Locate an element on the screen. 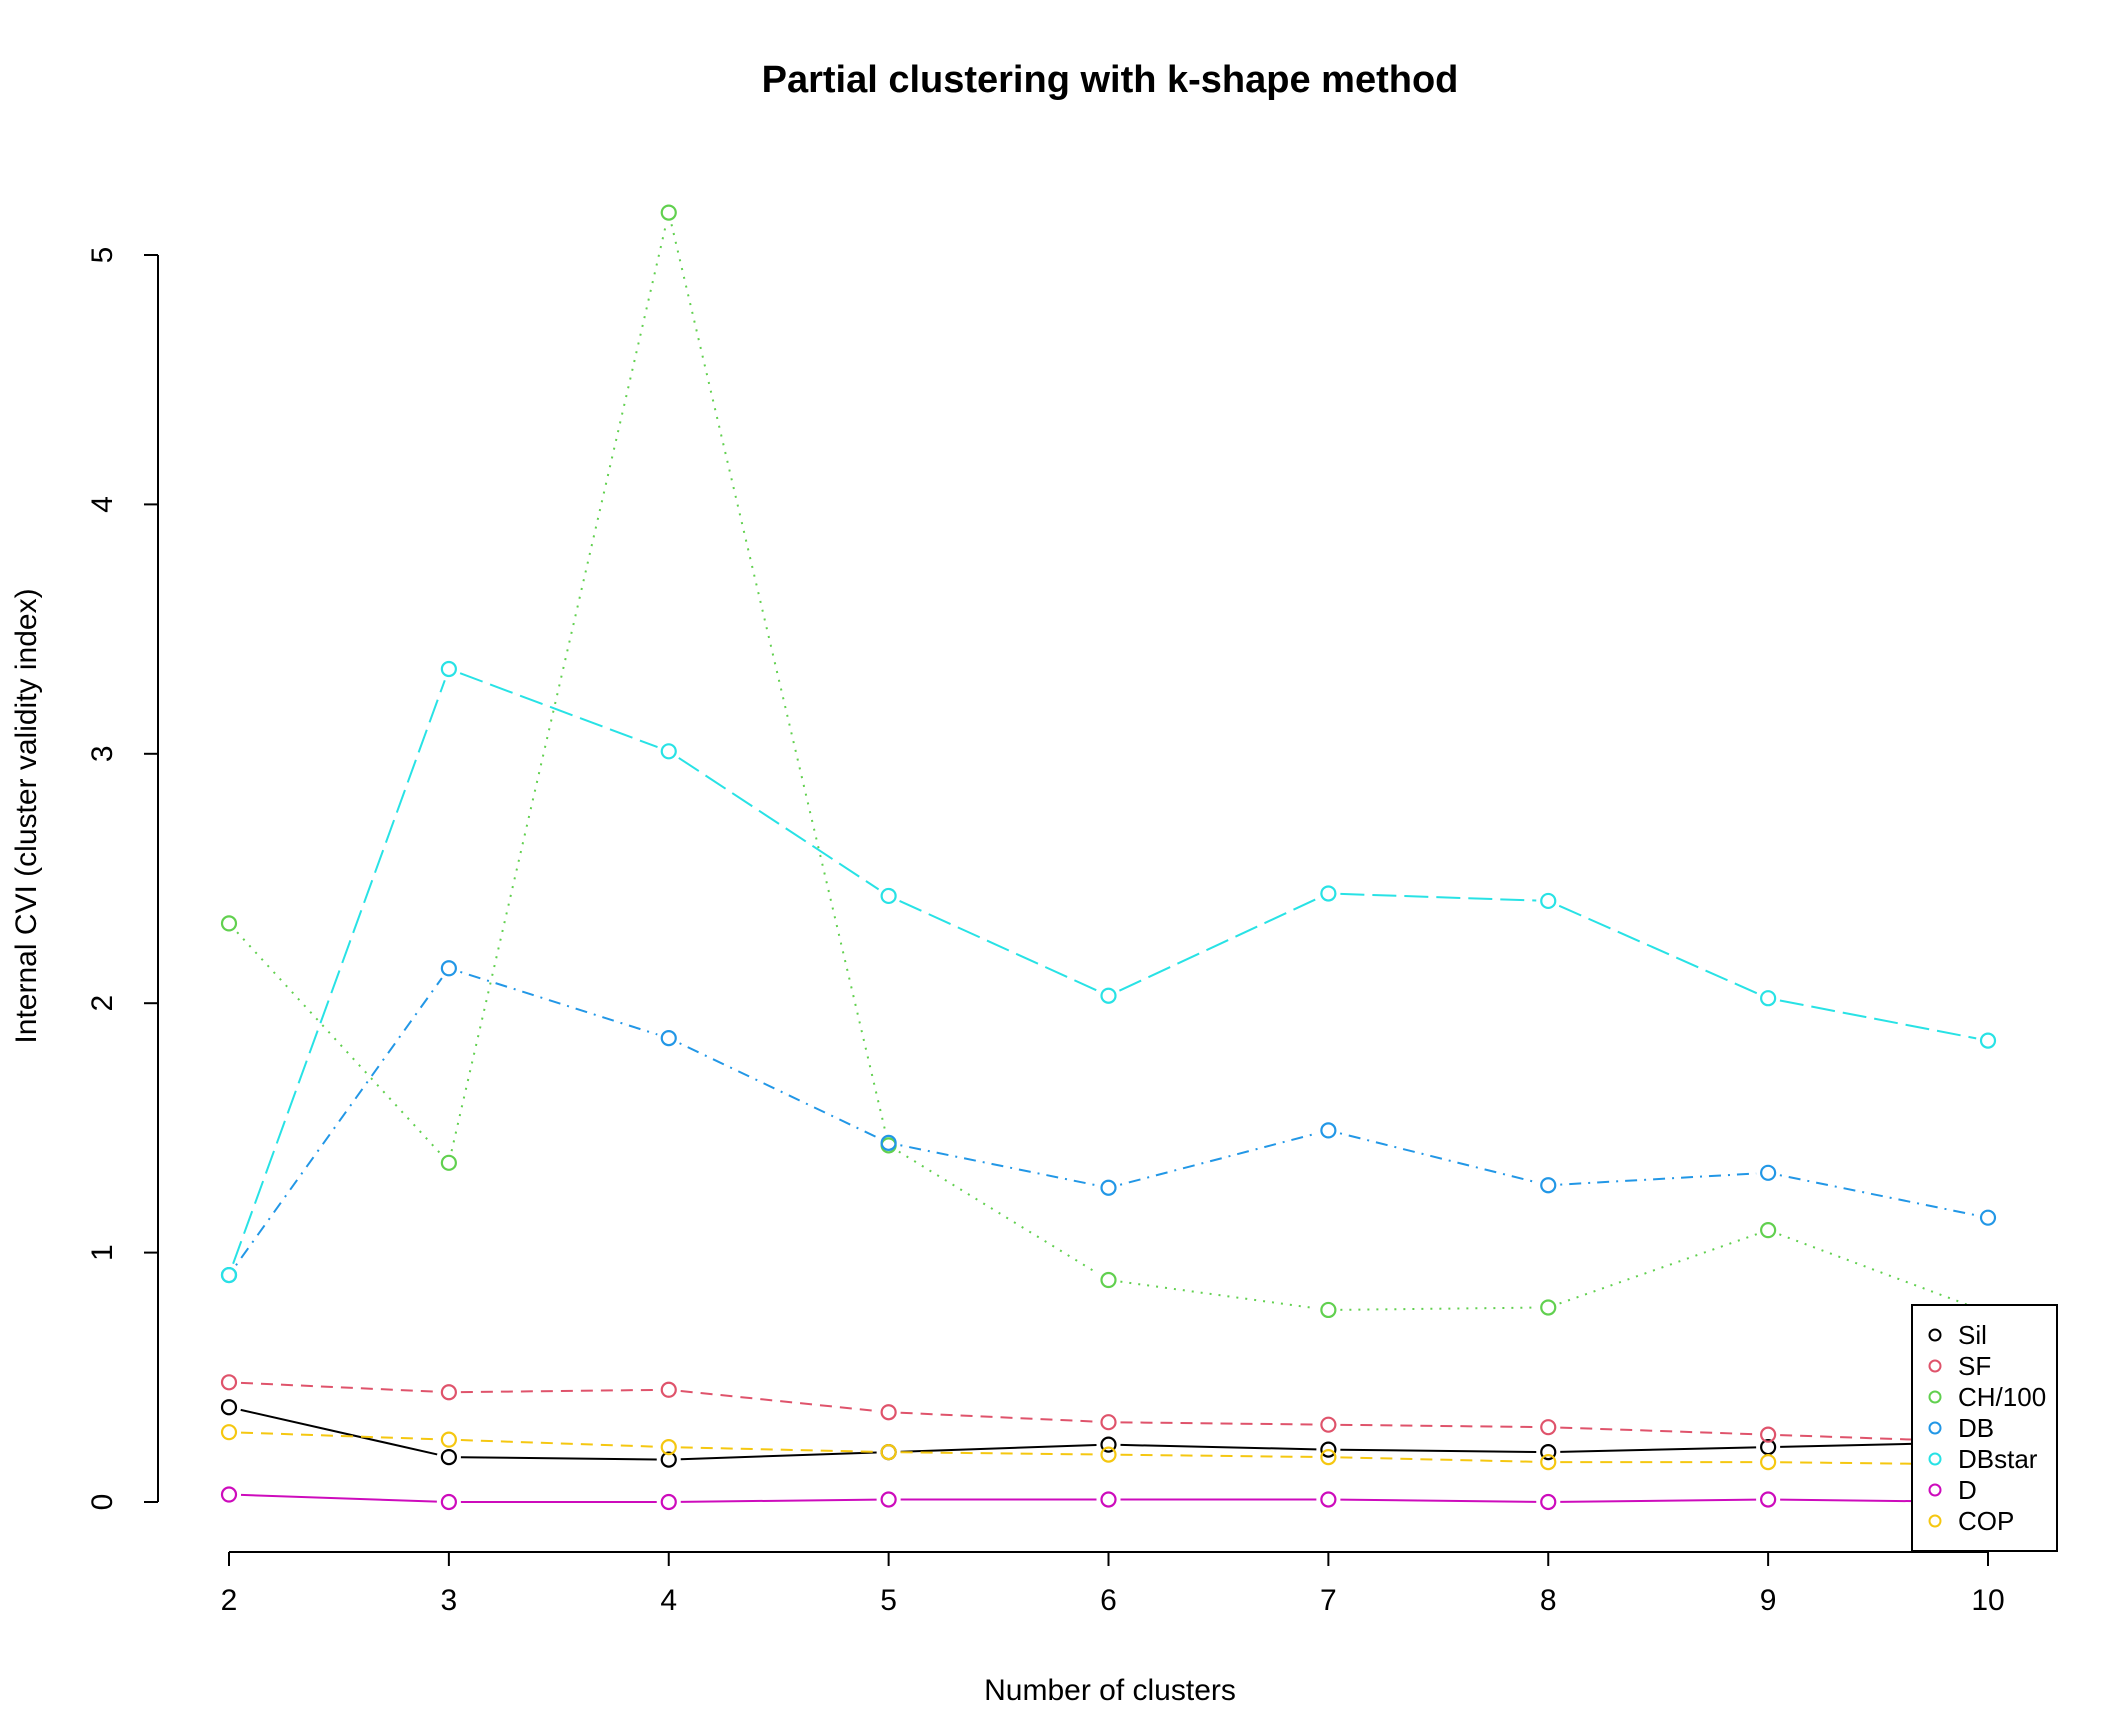 The width and height of the screenshot is (2112, 1728). y-axis: 0 1 2 3 4 5 is located at coordinates (122, 878).